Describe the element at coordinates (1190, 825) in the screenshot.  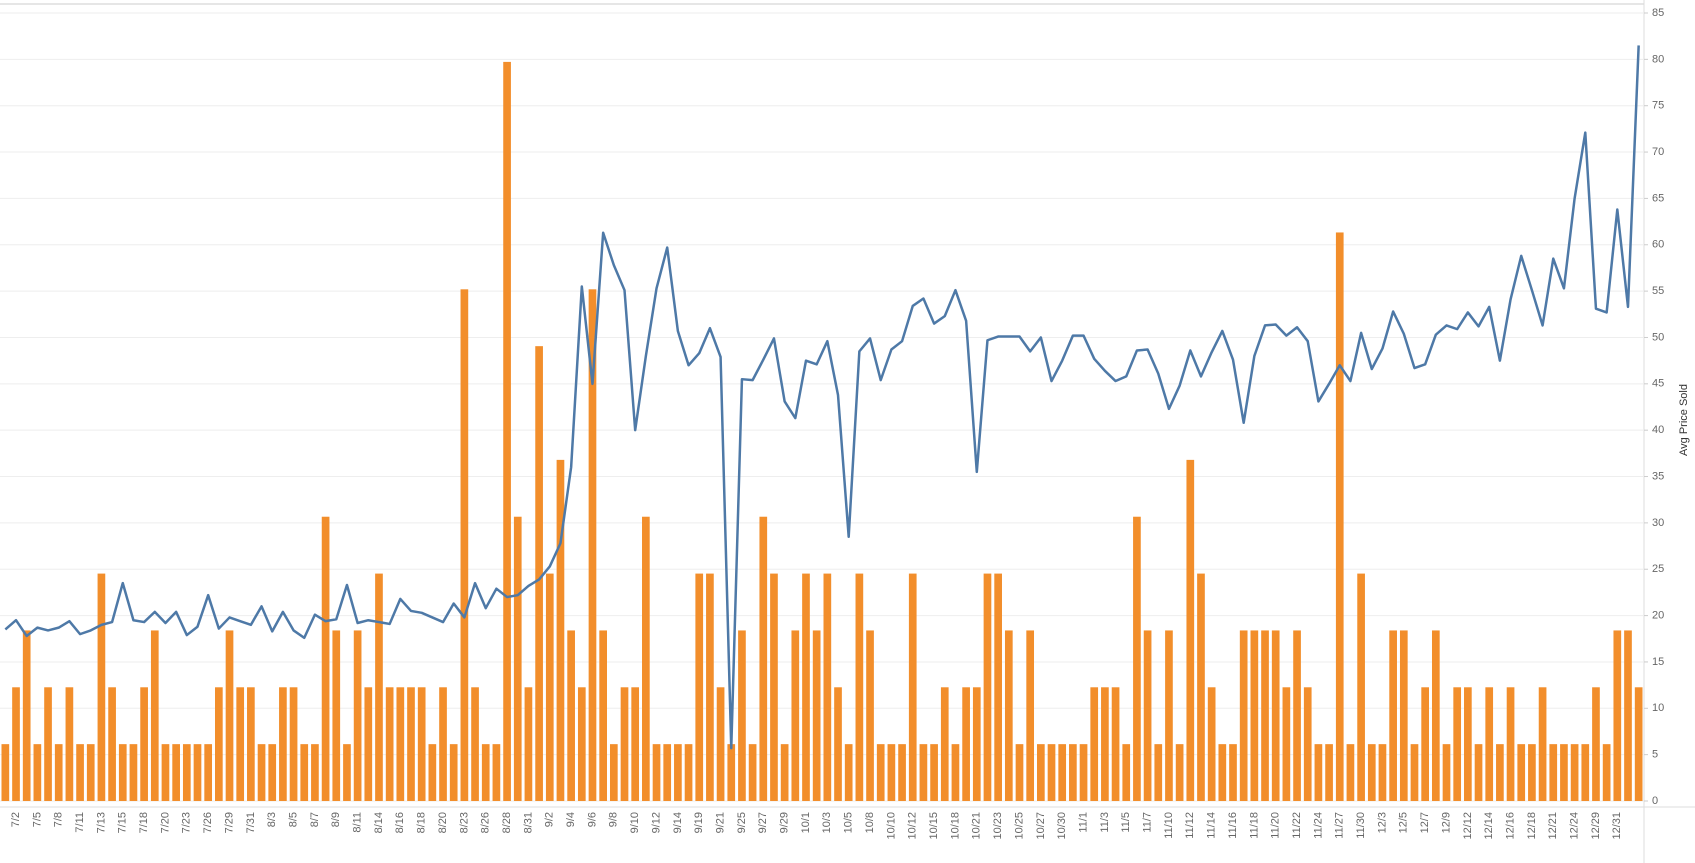
I see `x-tick-label: 11/12` at that location.